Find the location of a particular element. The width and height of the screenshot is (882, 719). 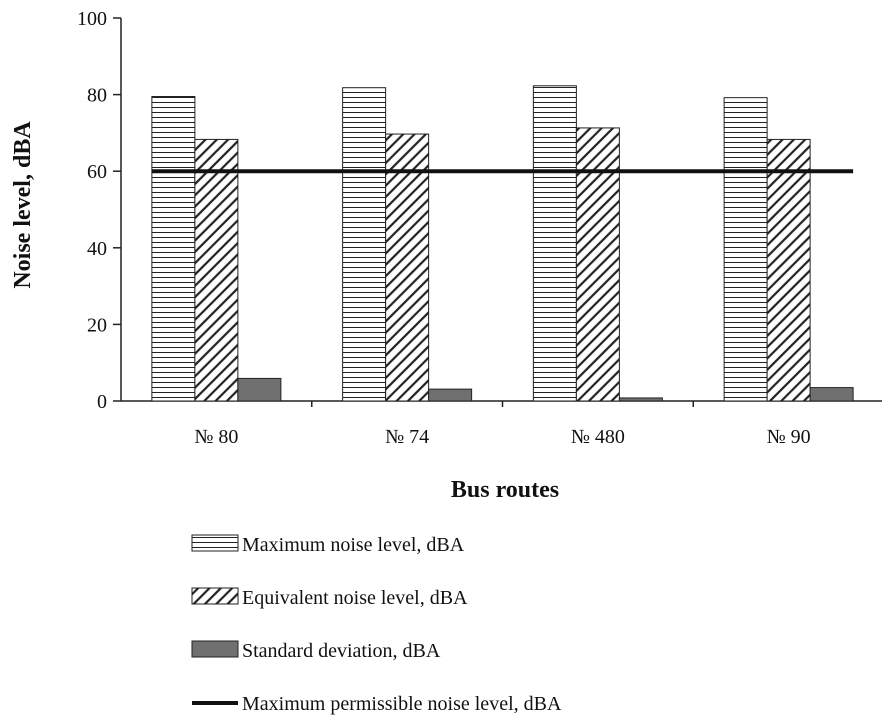

legend-label: Equivalent noise level, dBA is located at coordinates (355, 598).